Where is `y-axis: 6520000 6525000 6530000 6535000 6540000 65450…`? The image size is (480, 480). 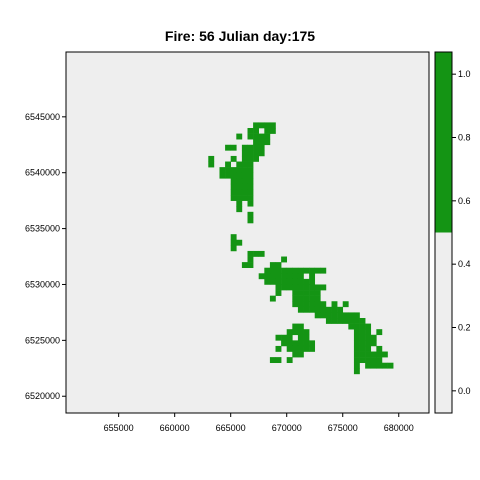 y-axis: 6520000 6525000 6530000 6535000 6540000 65450… is located at coordinates (45, 256).